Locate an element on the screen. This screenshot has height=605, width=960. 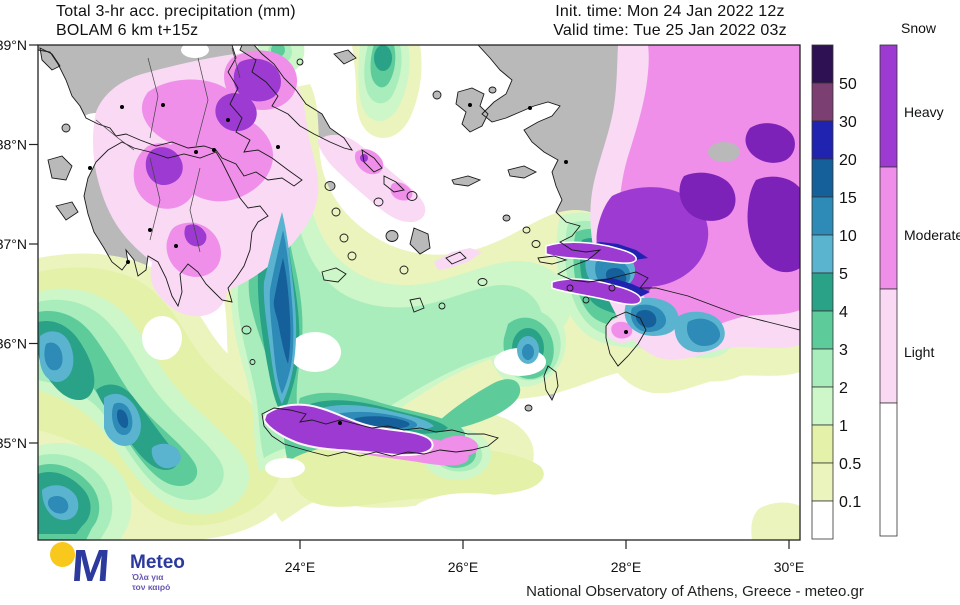
svg-text: 5 is located at coordinates (843, 274).